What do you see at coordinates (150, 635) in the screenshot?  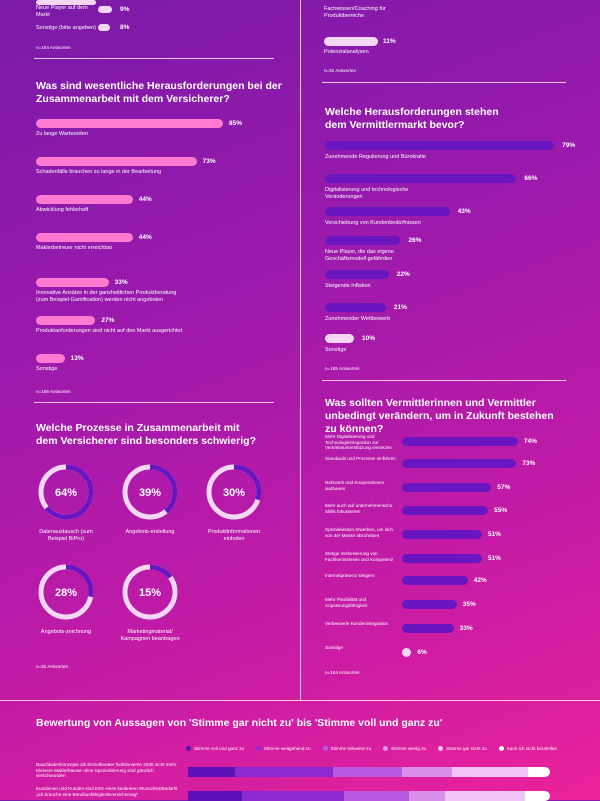 I see `donut-label: Marketingmaterial/ Kampagnen beantragen` at bounding box center [150, 635].